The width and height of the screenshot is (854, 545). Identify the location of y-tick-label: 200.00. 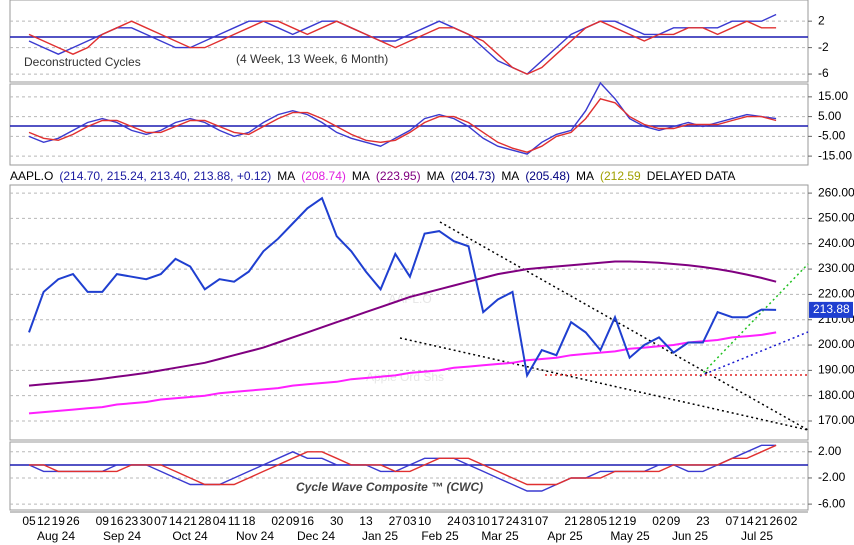
(836, 344).